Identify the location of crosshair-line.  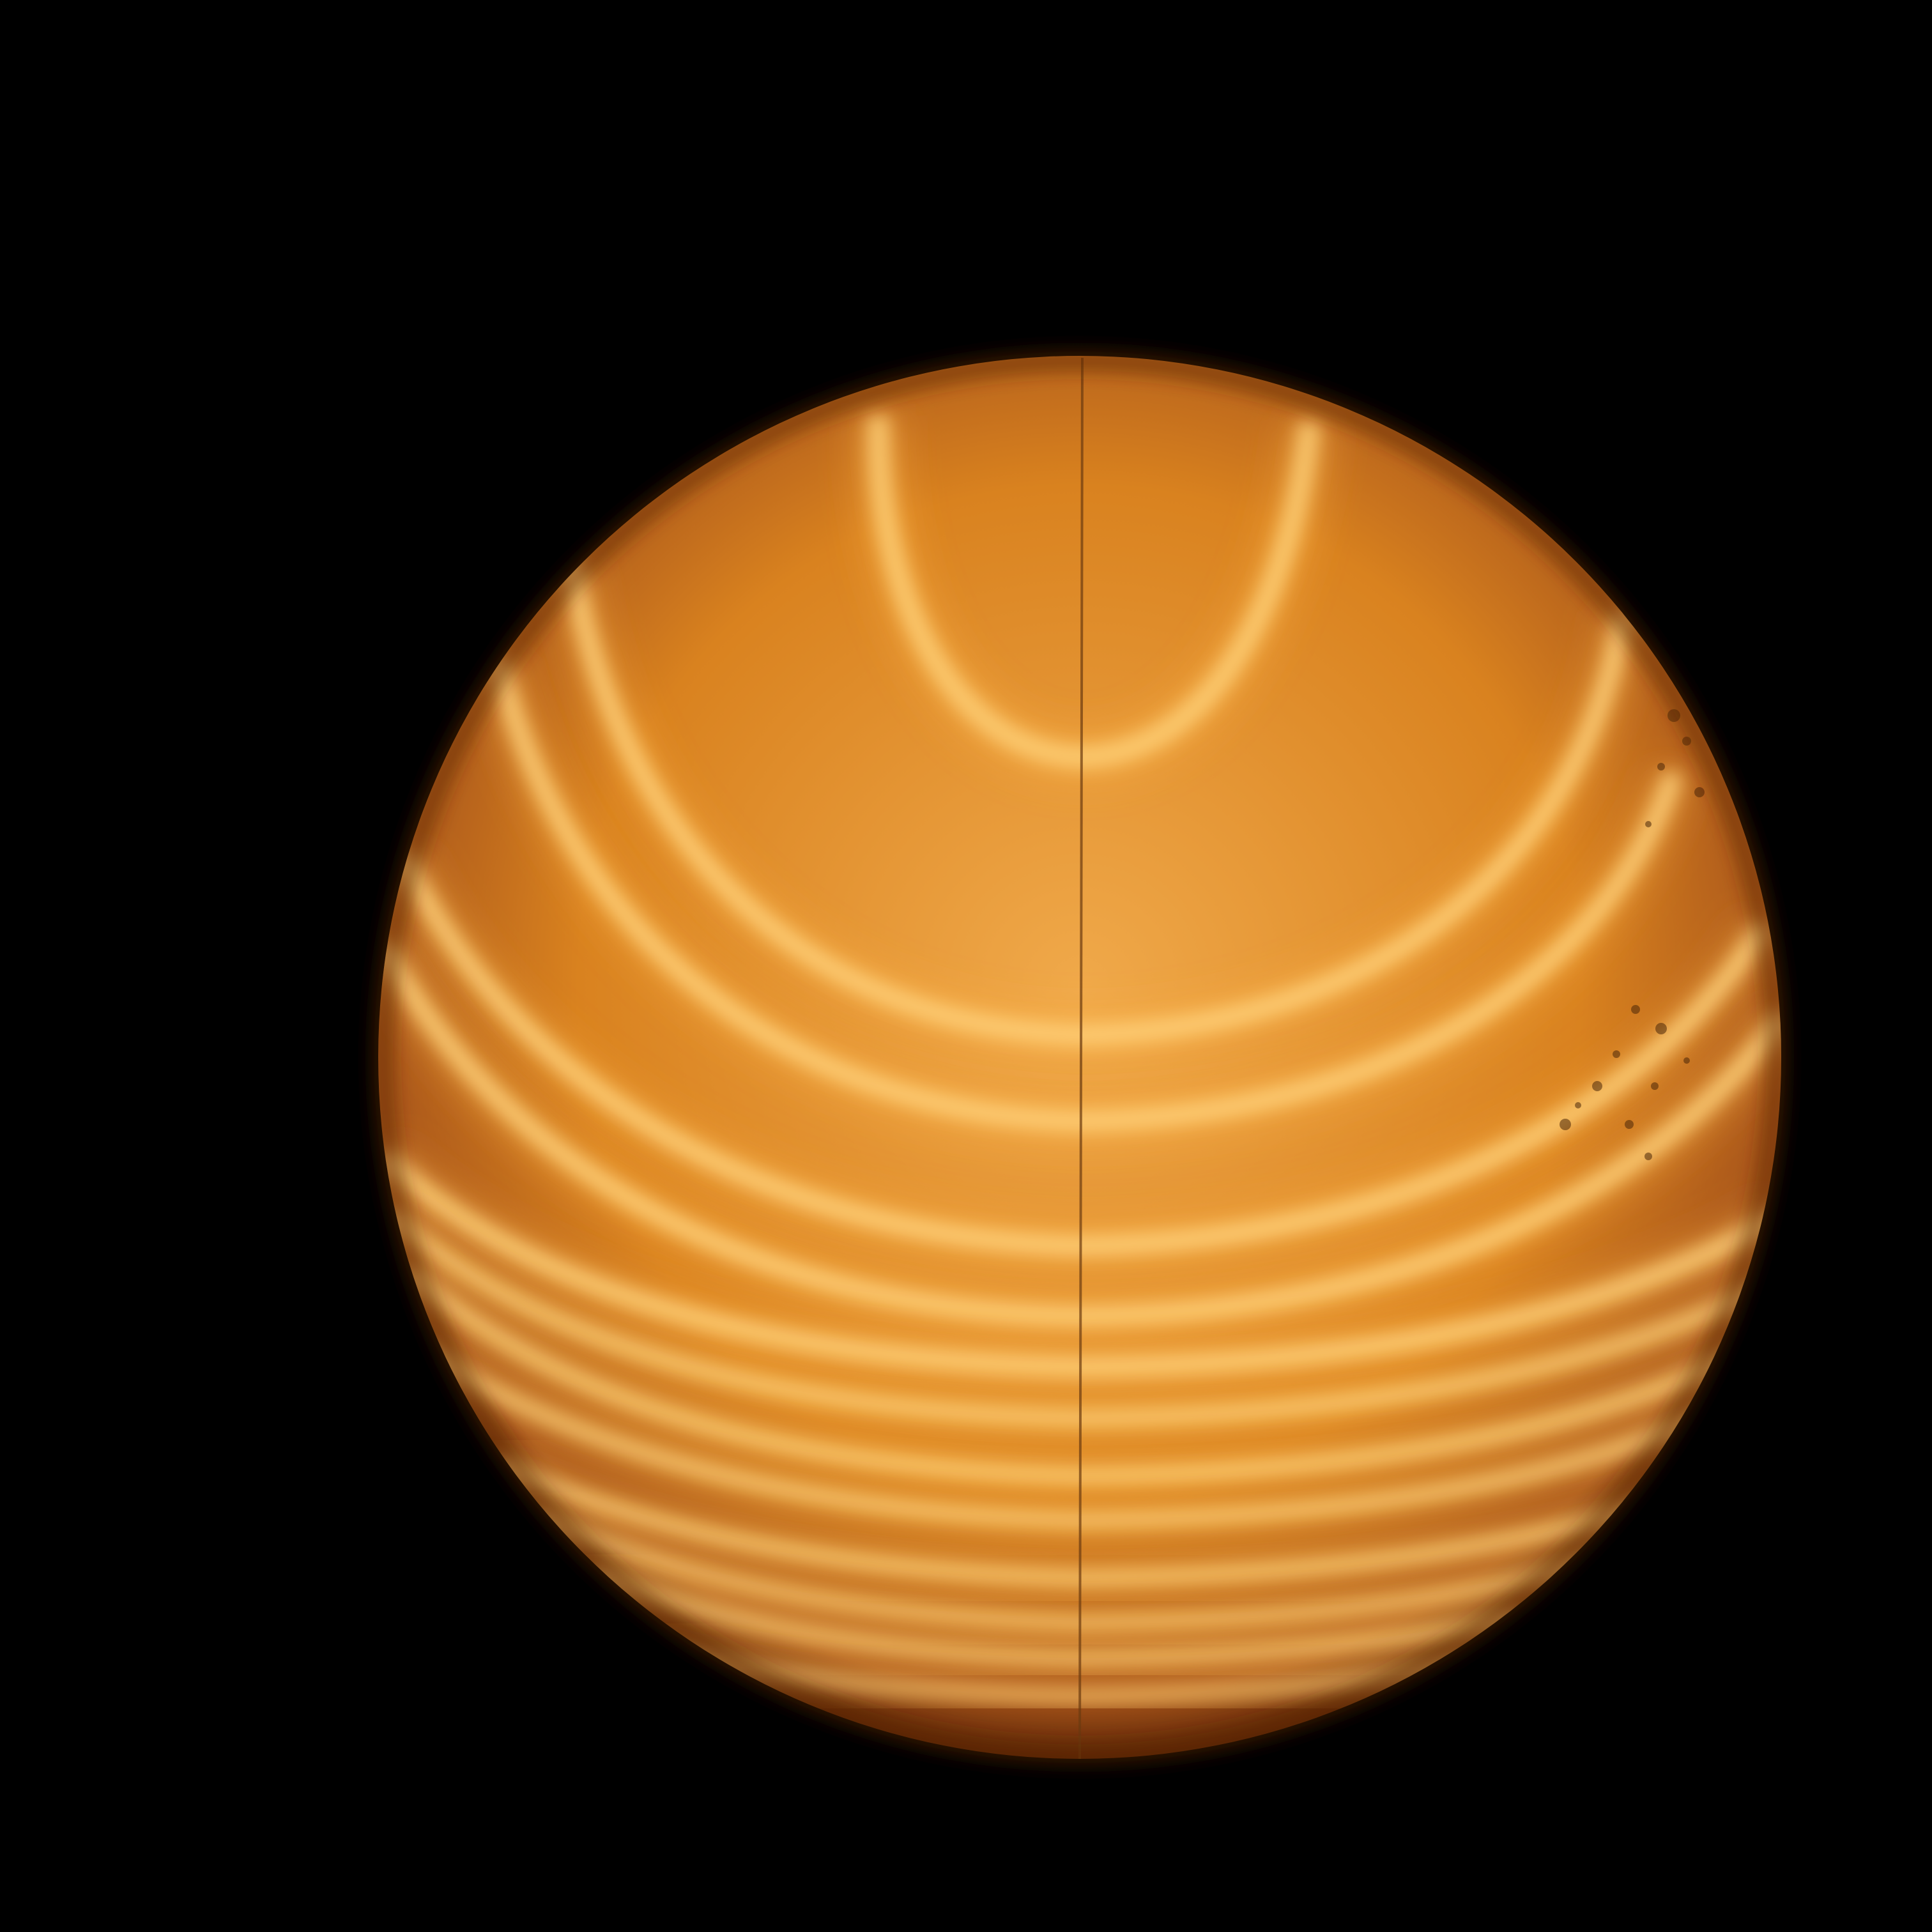
(1081, 1058).